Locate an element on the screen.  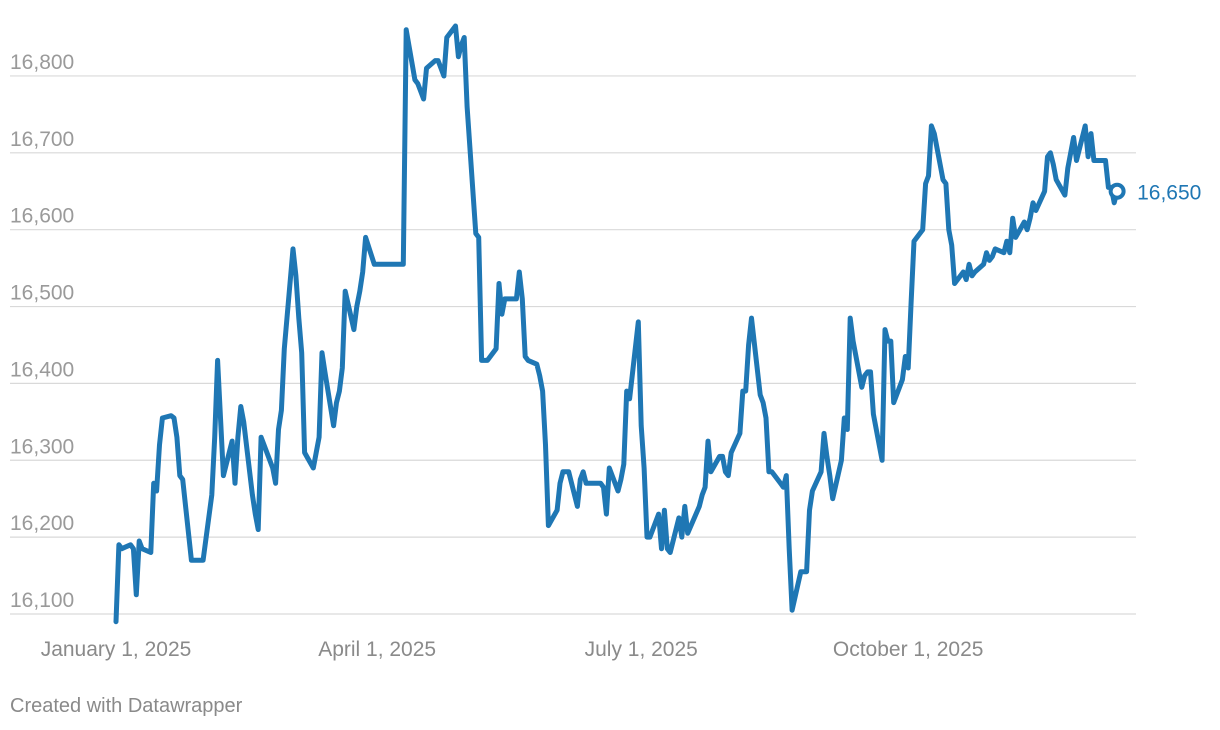
end-point-marker is located at coordinates (1117, 191).